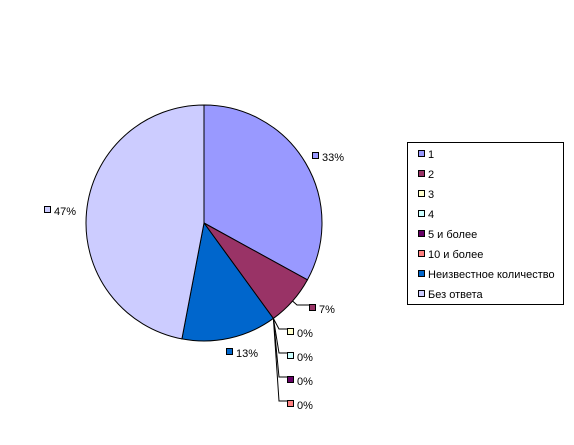  I want to click on data-label-4: 0%, so click(300, 358).